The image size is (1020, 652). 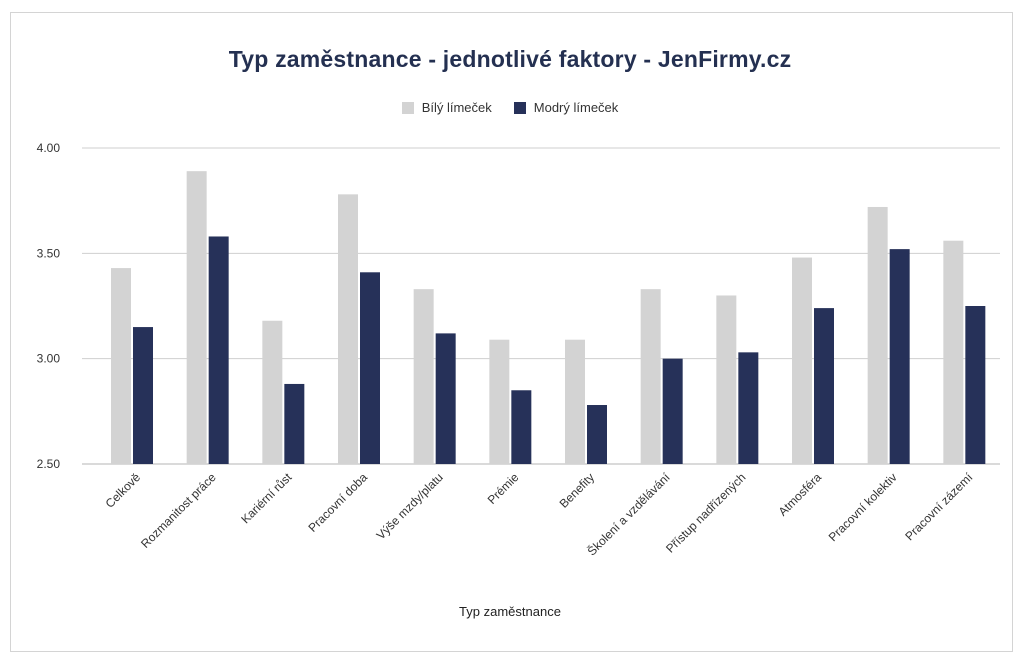 What do you see at coordinates (503, 488) in the screenshot?
I see `x-tick-label: Prémie` at bounding box center [503, 488].